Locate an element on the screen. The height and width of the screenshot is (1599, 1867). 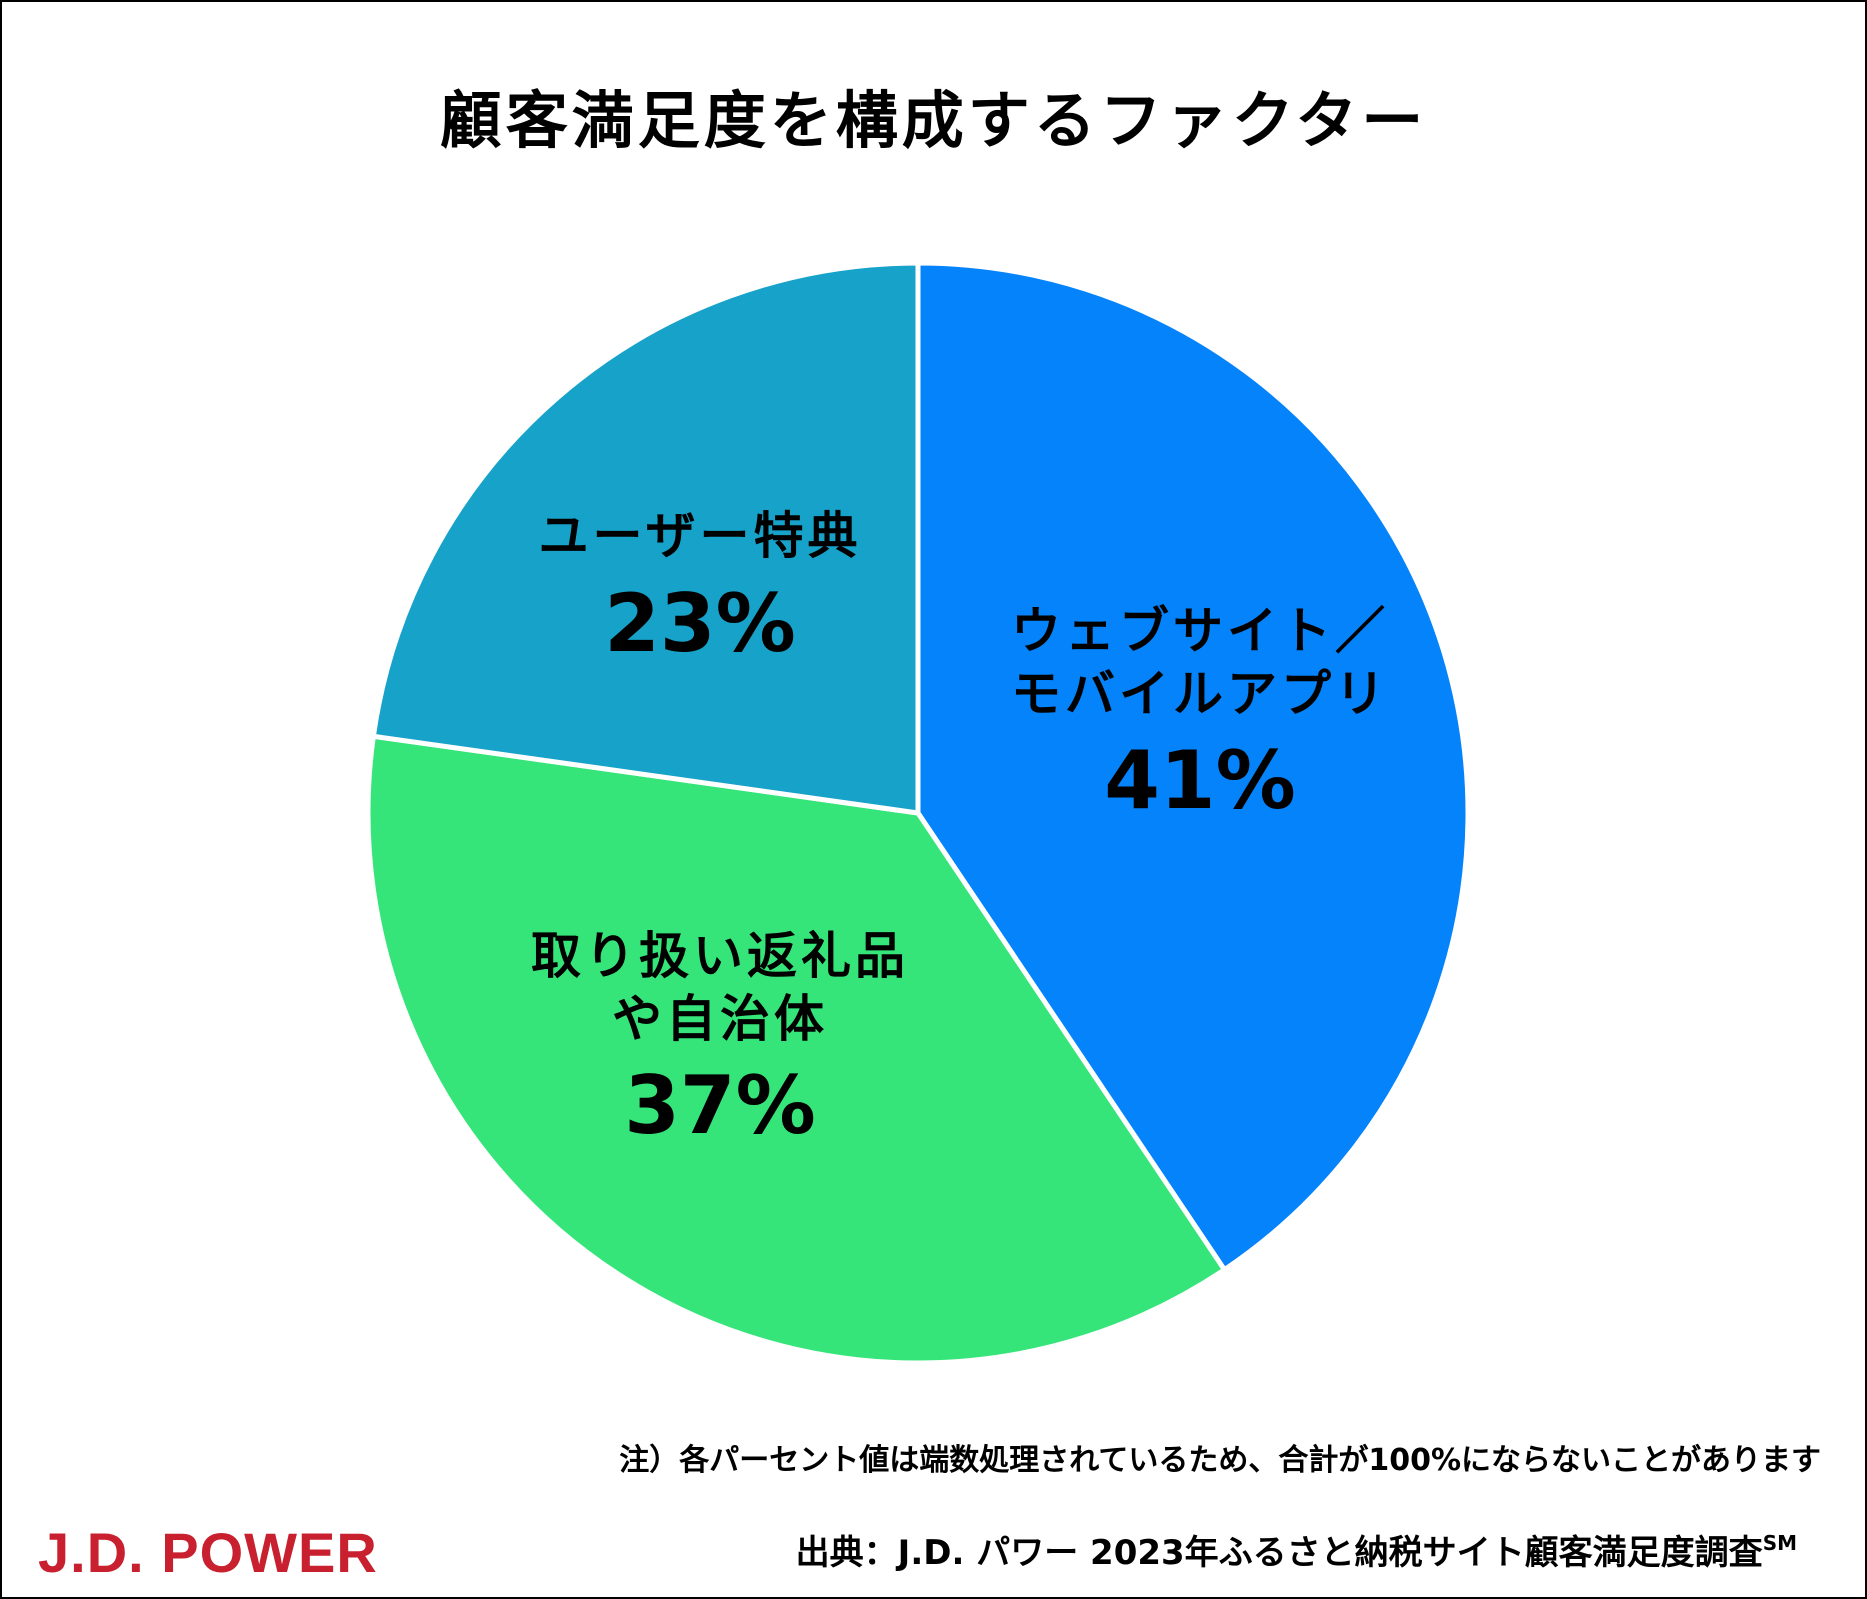
jd-power-logo: J.D. POWER is located at coordinates (208, 1552).